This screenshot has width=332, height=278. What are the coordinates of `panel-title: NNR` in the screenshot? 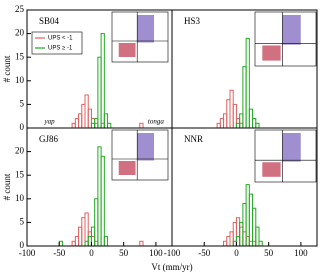 It's located at (193, 139).